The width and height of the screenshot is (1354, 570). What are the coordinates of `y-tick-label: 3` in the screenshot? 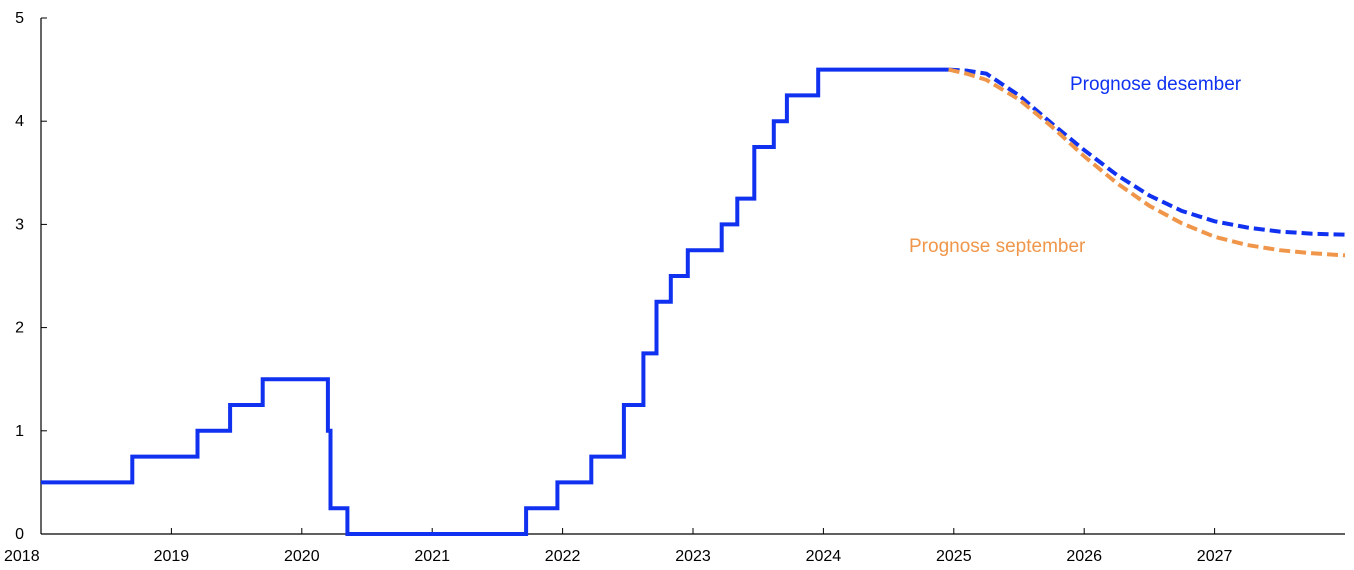 It's located at (19, 224).